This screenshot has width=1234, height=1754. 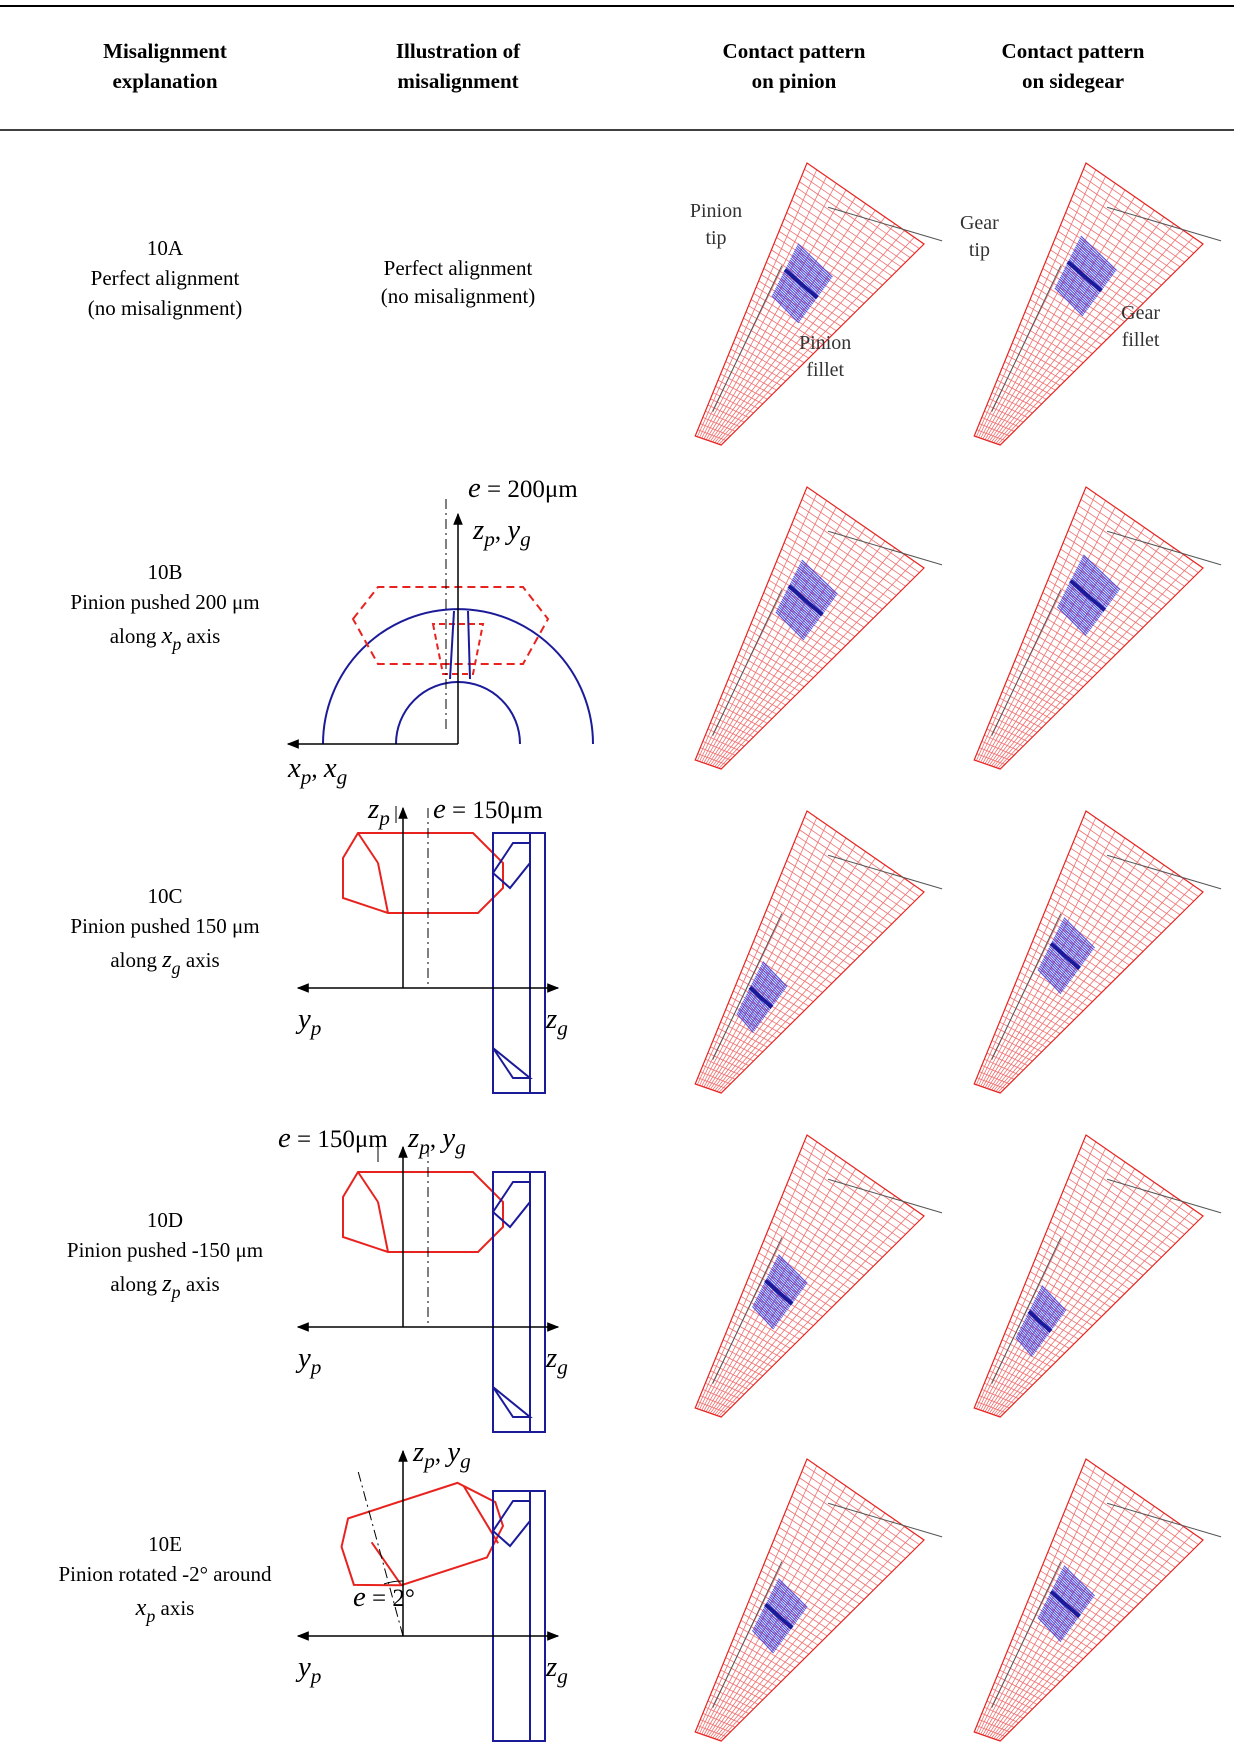 What do you see at coordinates (164, 926) in the screenshot?
I see `explanation: Pinion pushed 150 μm` at bounding box center [164, 926].